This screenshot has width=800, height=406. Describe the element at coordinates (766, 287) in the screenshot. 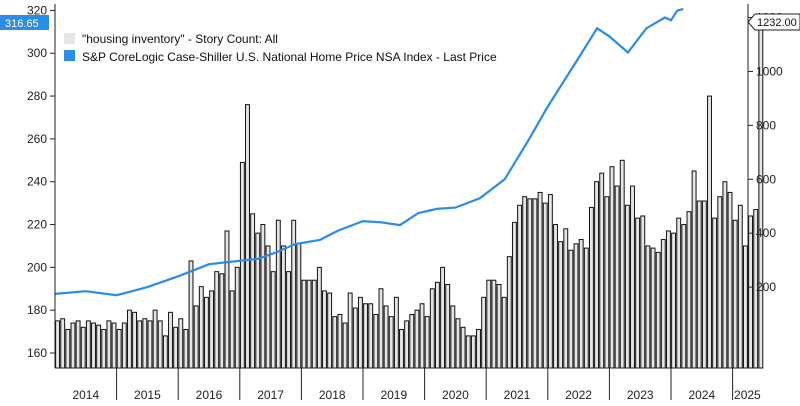

I see `right-tick-label: 200` at that location.